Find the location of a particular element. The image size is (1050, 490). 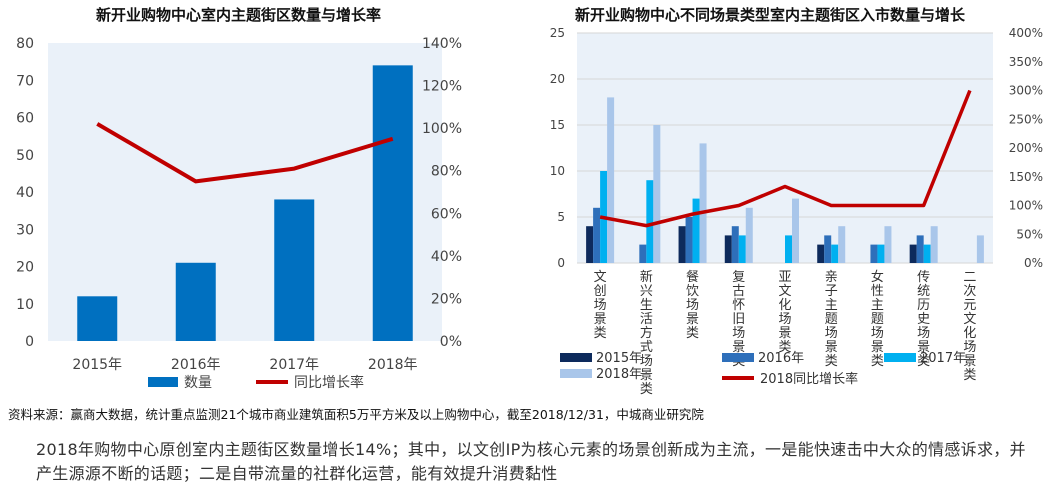

y2-tick-label: 140% is located at coordinates (442, 44).